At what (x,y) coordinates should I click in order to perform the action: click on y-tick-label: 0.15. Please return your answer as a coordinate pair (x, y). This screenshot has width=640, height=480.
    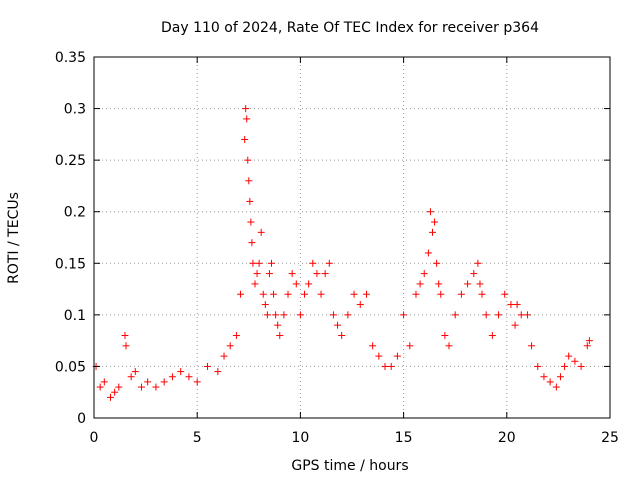
    Looking at the image, I should click on (70, 264).